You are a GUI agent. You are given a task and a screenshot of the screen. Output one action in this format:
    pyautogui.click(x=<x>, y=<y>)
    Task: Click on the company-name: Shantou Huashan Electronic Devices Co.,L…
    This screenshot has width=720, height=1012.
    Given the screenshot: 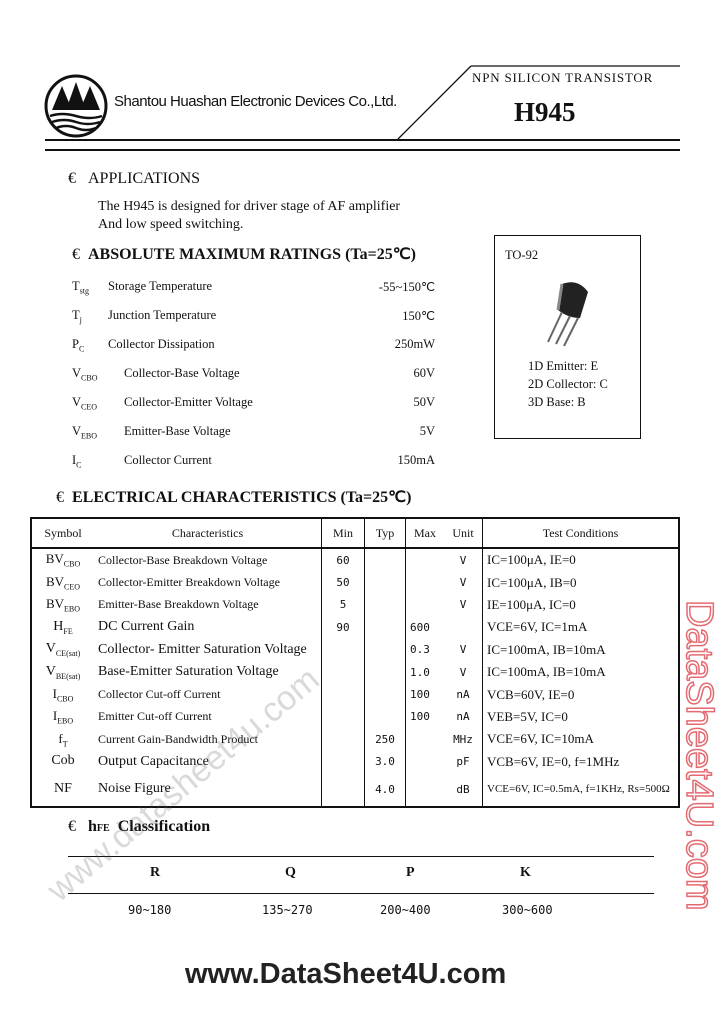 What is the action you would take?
    pyautogui.click(x=255, y=101)
    